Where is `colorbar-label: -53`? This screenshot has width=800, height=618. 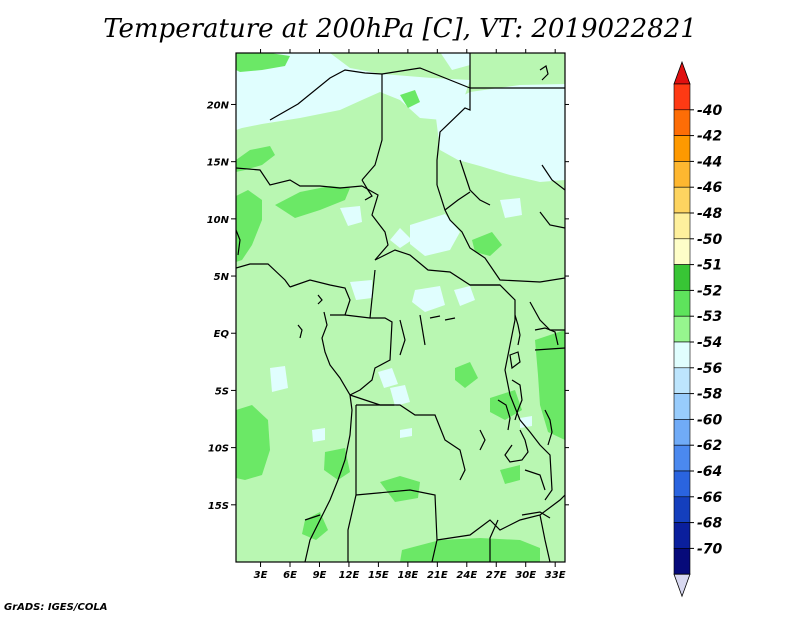
colorbar-label: -53 is located at coordinates (709, 317).